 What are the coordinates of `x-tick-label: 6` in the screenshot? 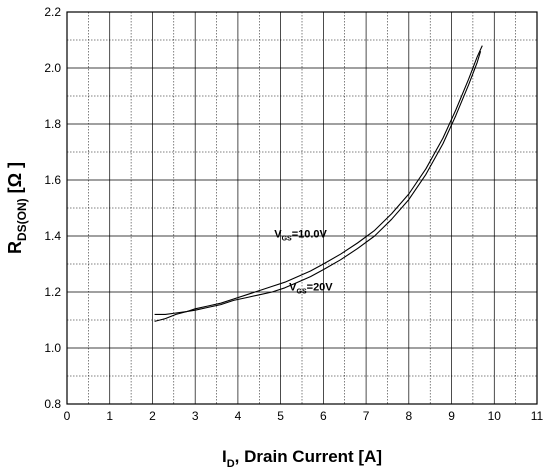 It's located at (323, 416).